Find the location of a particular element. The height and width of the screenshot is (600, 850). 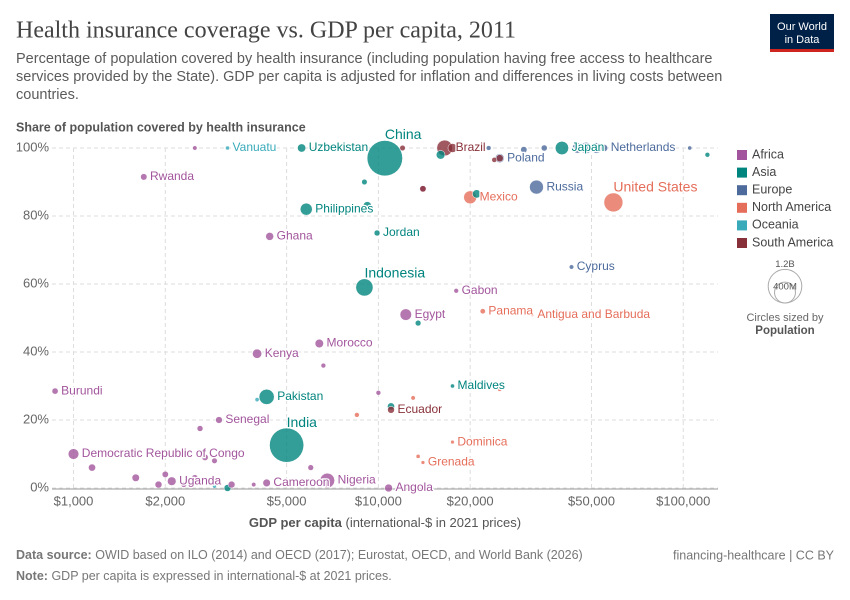

point-label: Mexico is located at coordinates (499, 196).